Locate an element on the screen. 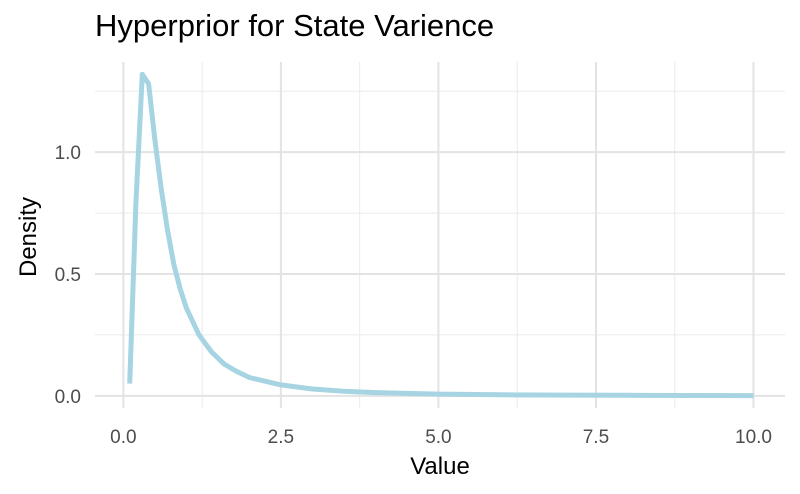  chart-title: Hyperprior for State Varience is located at coordinates (295, 25).